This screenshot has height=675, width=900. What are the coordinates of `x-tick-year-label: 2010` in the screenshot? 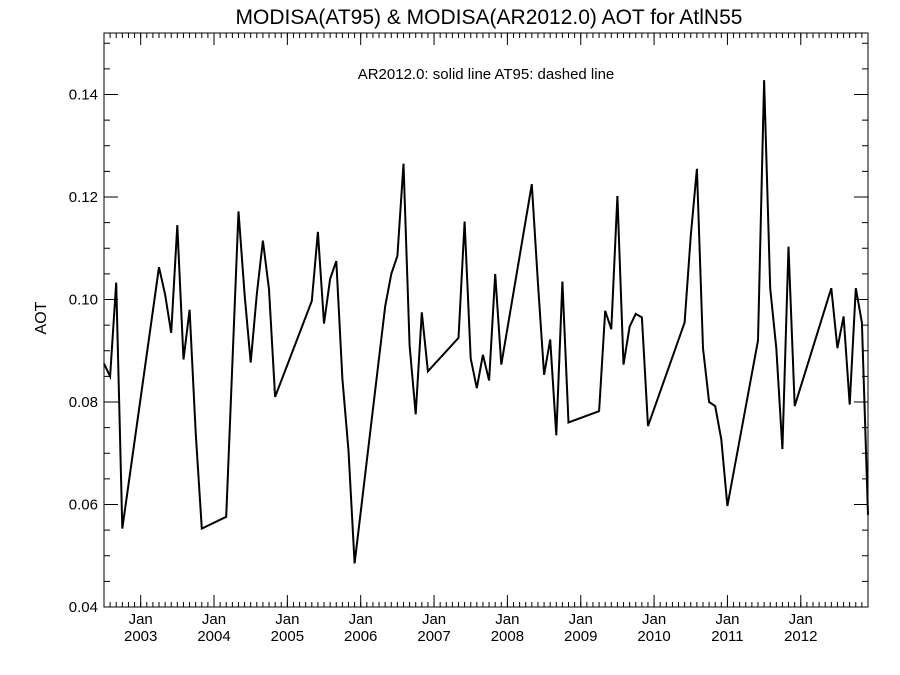 It's located at (653, 636).